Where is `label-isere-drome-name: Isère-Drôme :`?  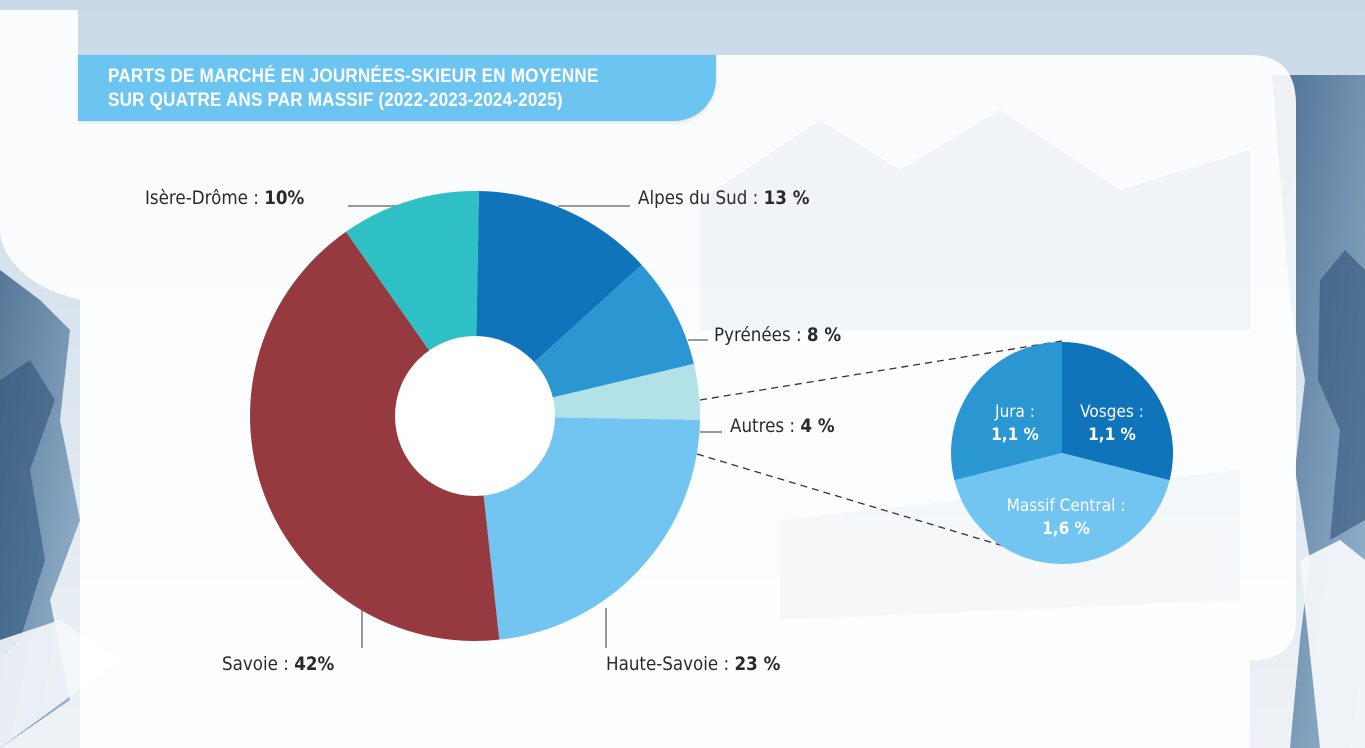 label-isere-drome-name: Isère-Drôme : is located at coordinates (202, 198).